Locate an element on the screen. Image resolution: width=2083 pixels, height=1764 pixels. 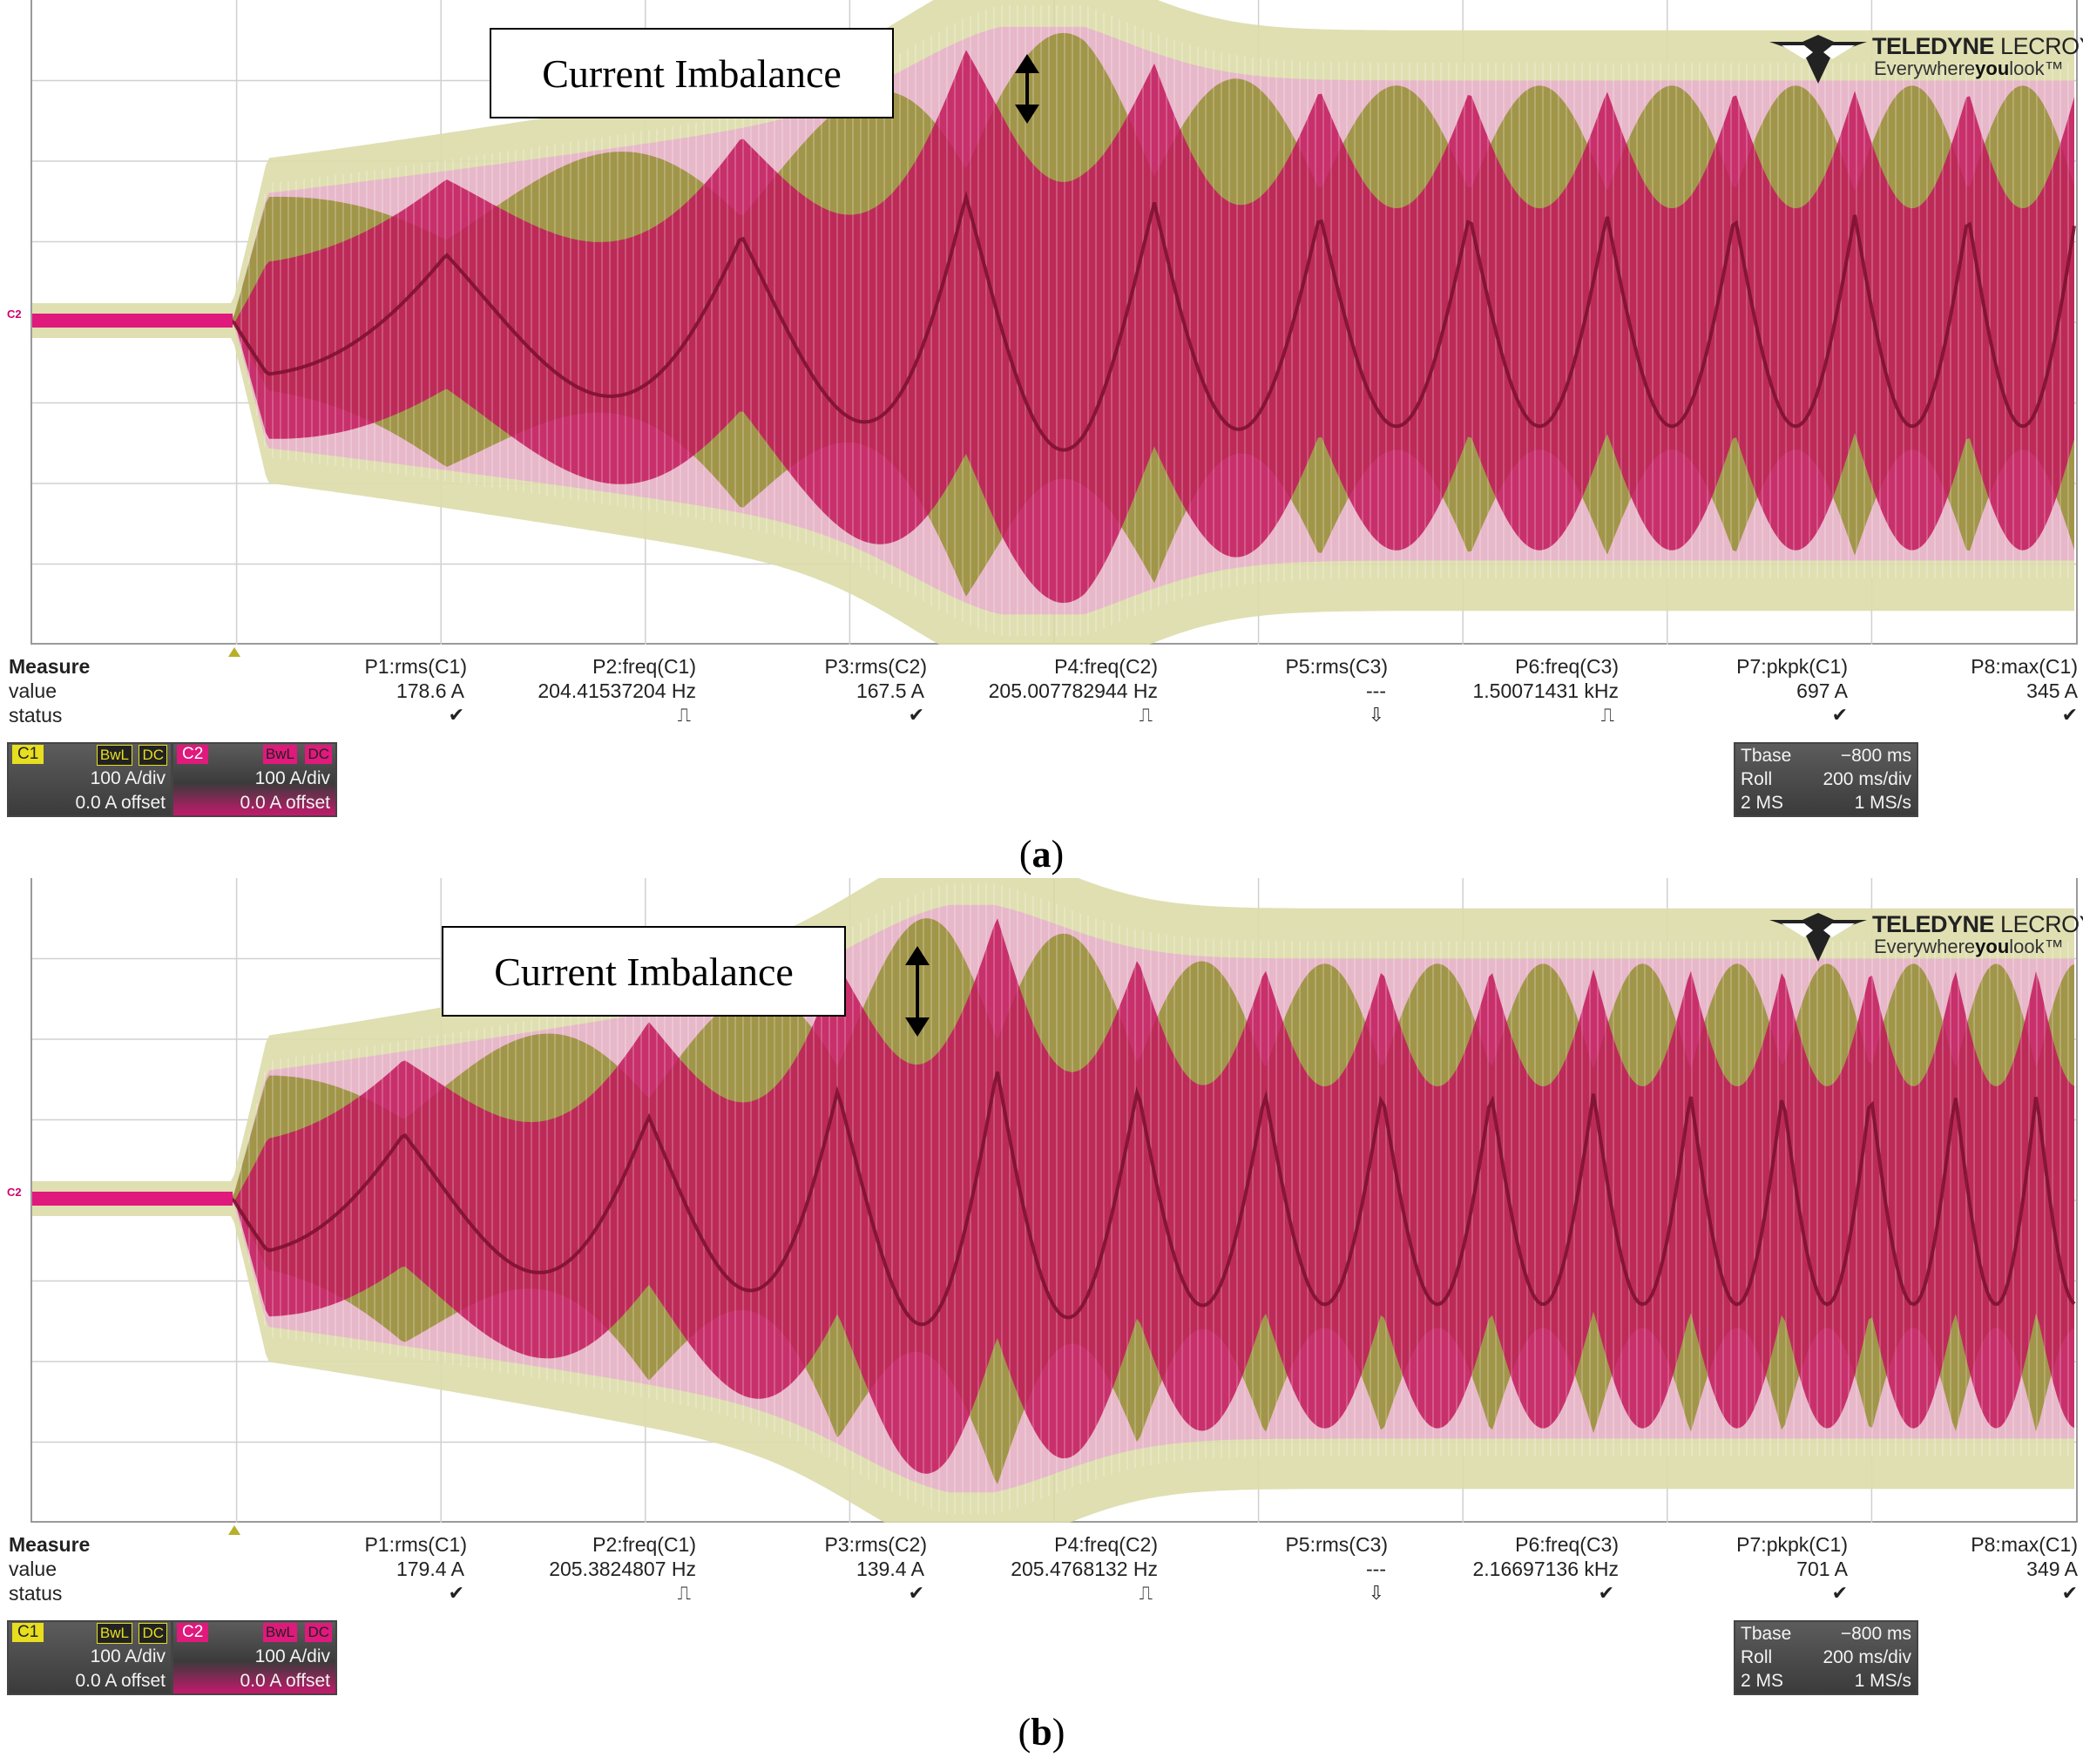
c2-scale: 100 A/div is located at coordinates (292, 1656).